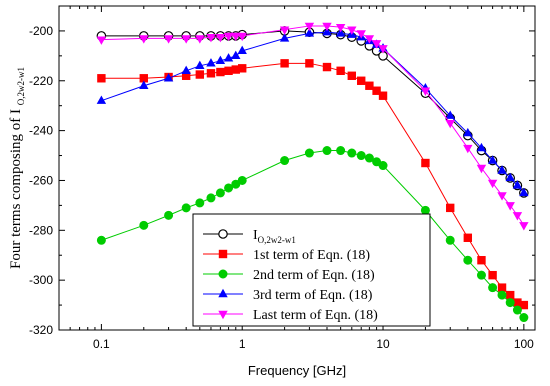 The height and width of the screenshot is (386, 550). I want to click on legend-label: Last term of Eqn. (18), so click(315, 315).